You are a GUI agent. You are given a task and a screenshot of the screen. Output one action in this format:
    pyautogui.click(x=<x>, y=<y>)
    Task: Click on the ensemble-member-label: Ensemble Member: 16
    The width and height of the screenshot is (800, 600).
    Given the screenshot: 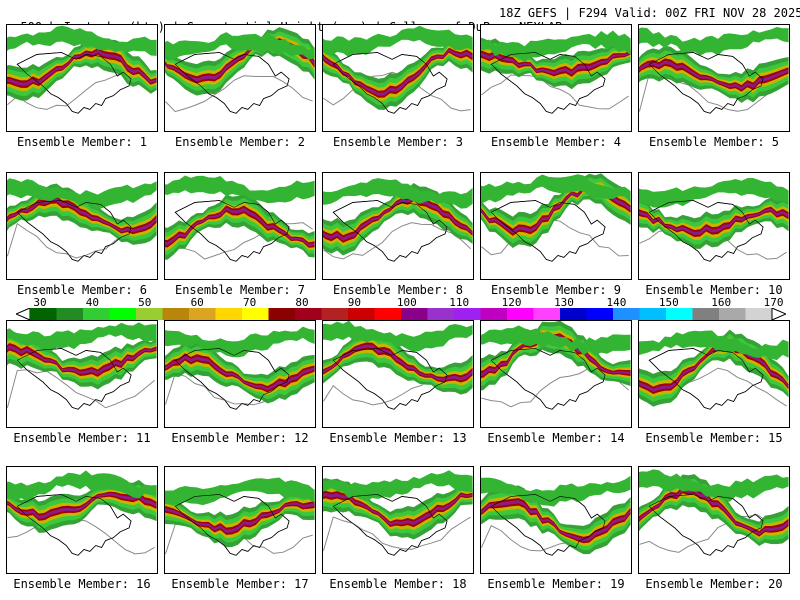 What is the action you would take?
    pyautogui.click(x=82, y=584)
    